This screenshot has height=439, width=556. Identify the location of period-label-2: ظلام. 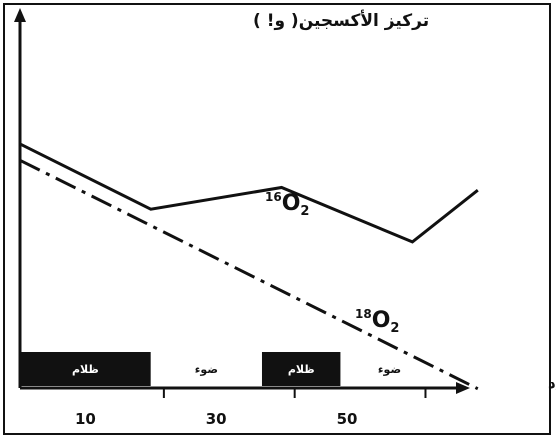
(301, 369).